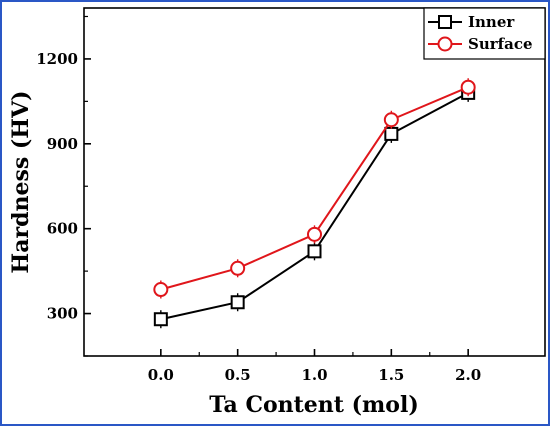 The width and height of the screenshot is (550, 426). I want to click on y-axis: 300 600 900 1200, so click(63, 186).